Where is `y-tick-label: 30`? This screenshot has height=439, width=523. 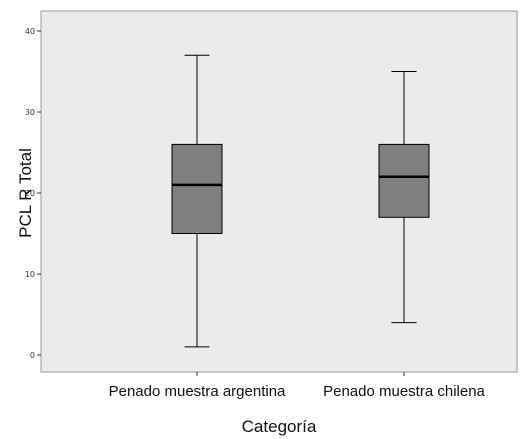
y-tick-label: 30 is located at coordinates (30, 112).